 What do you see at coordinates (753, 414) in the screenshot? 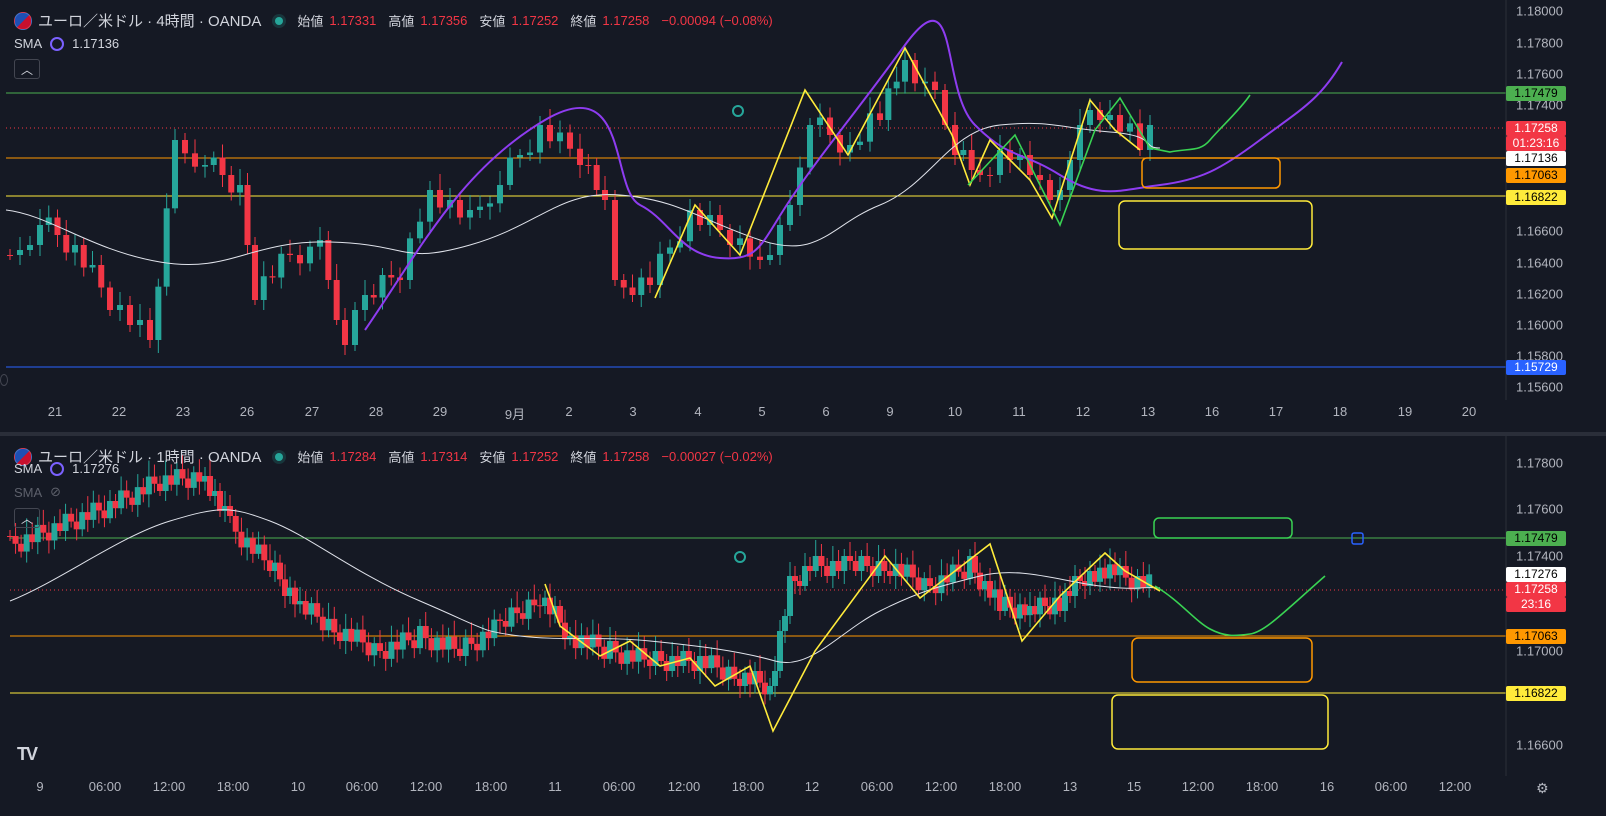
I see `time-axis-4h: 21 22 23 26 27 28 29 9月 2 3 4 5 6 9 10 11 12 13 16 17 18 19 20` at bounding box center [753, 414].